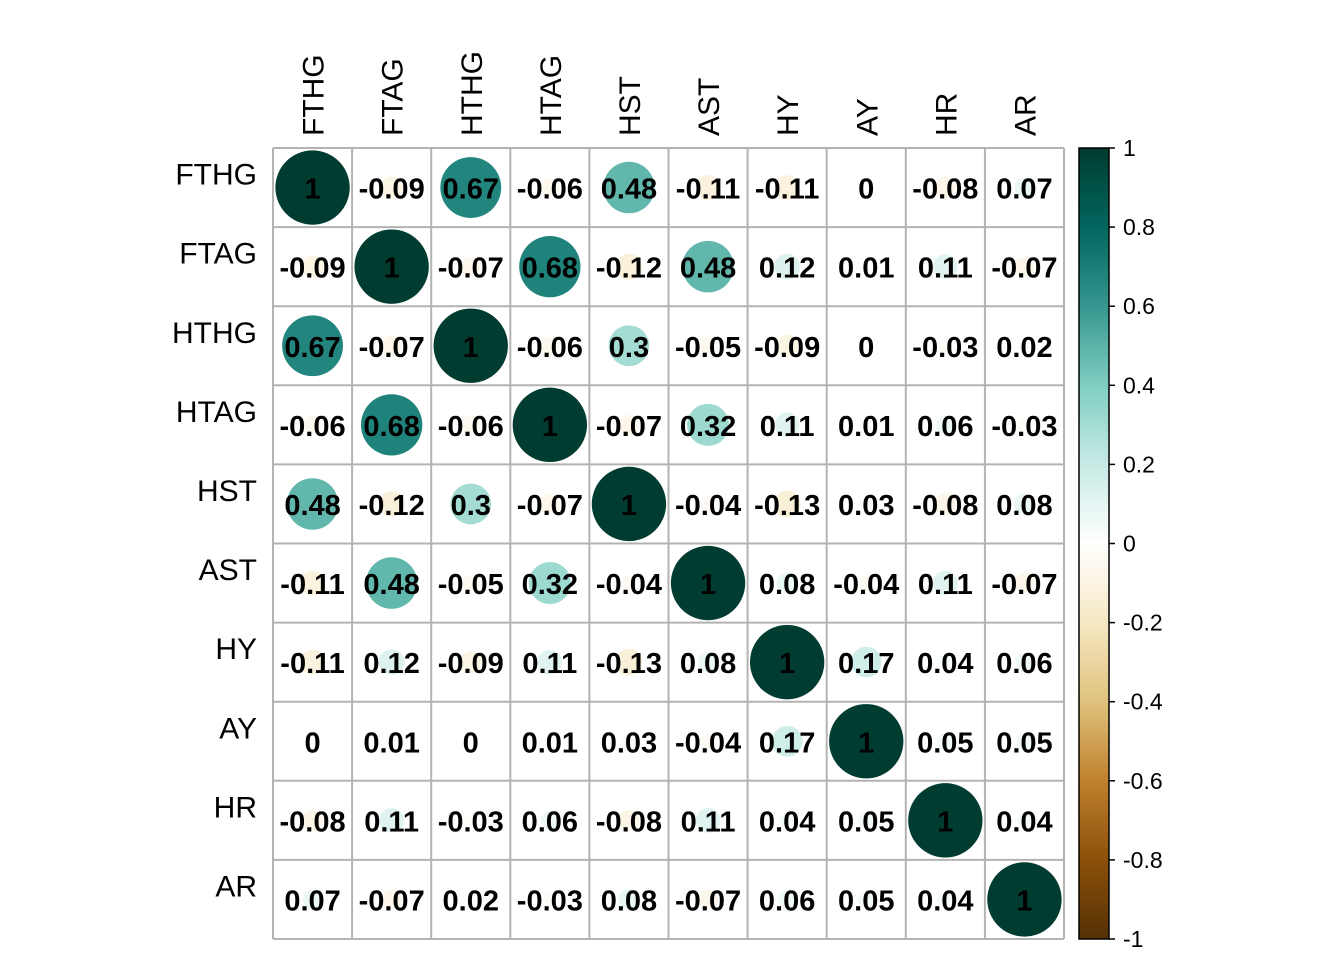 This screenshot has width=1344, height=960. What do you see at coordinates (866, 820) in the screenshot?
I see `correlation-circle-hr-ay` at bounding box center [866, 820].